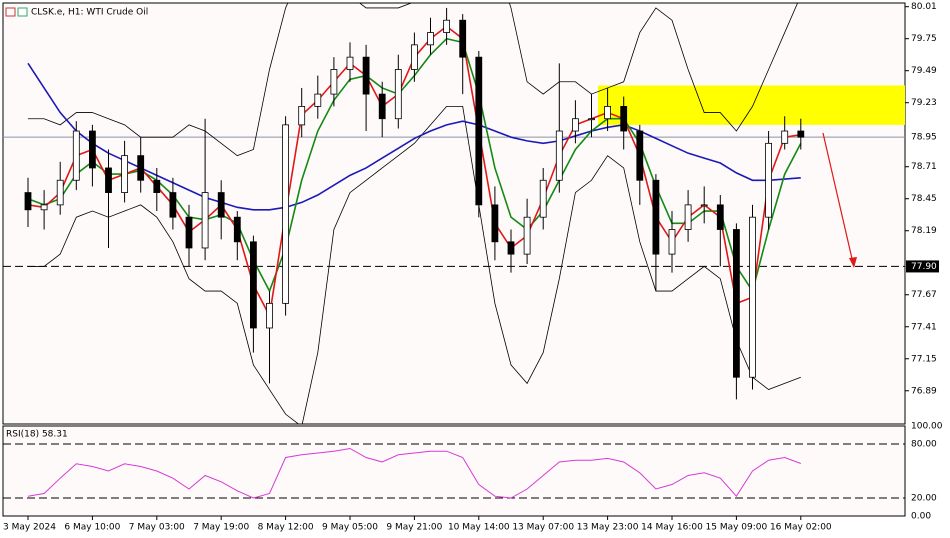 The height and width of the screenshot is (538, 950). I want to click on forecast-arrow, so click(838, 198).